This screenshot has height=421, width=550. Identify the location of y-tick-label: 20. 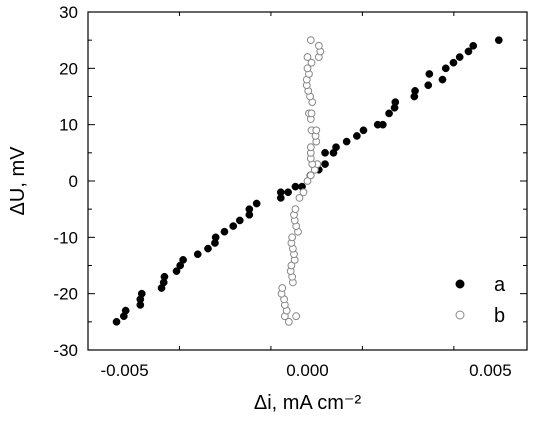
(68, 68).